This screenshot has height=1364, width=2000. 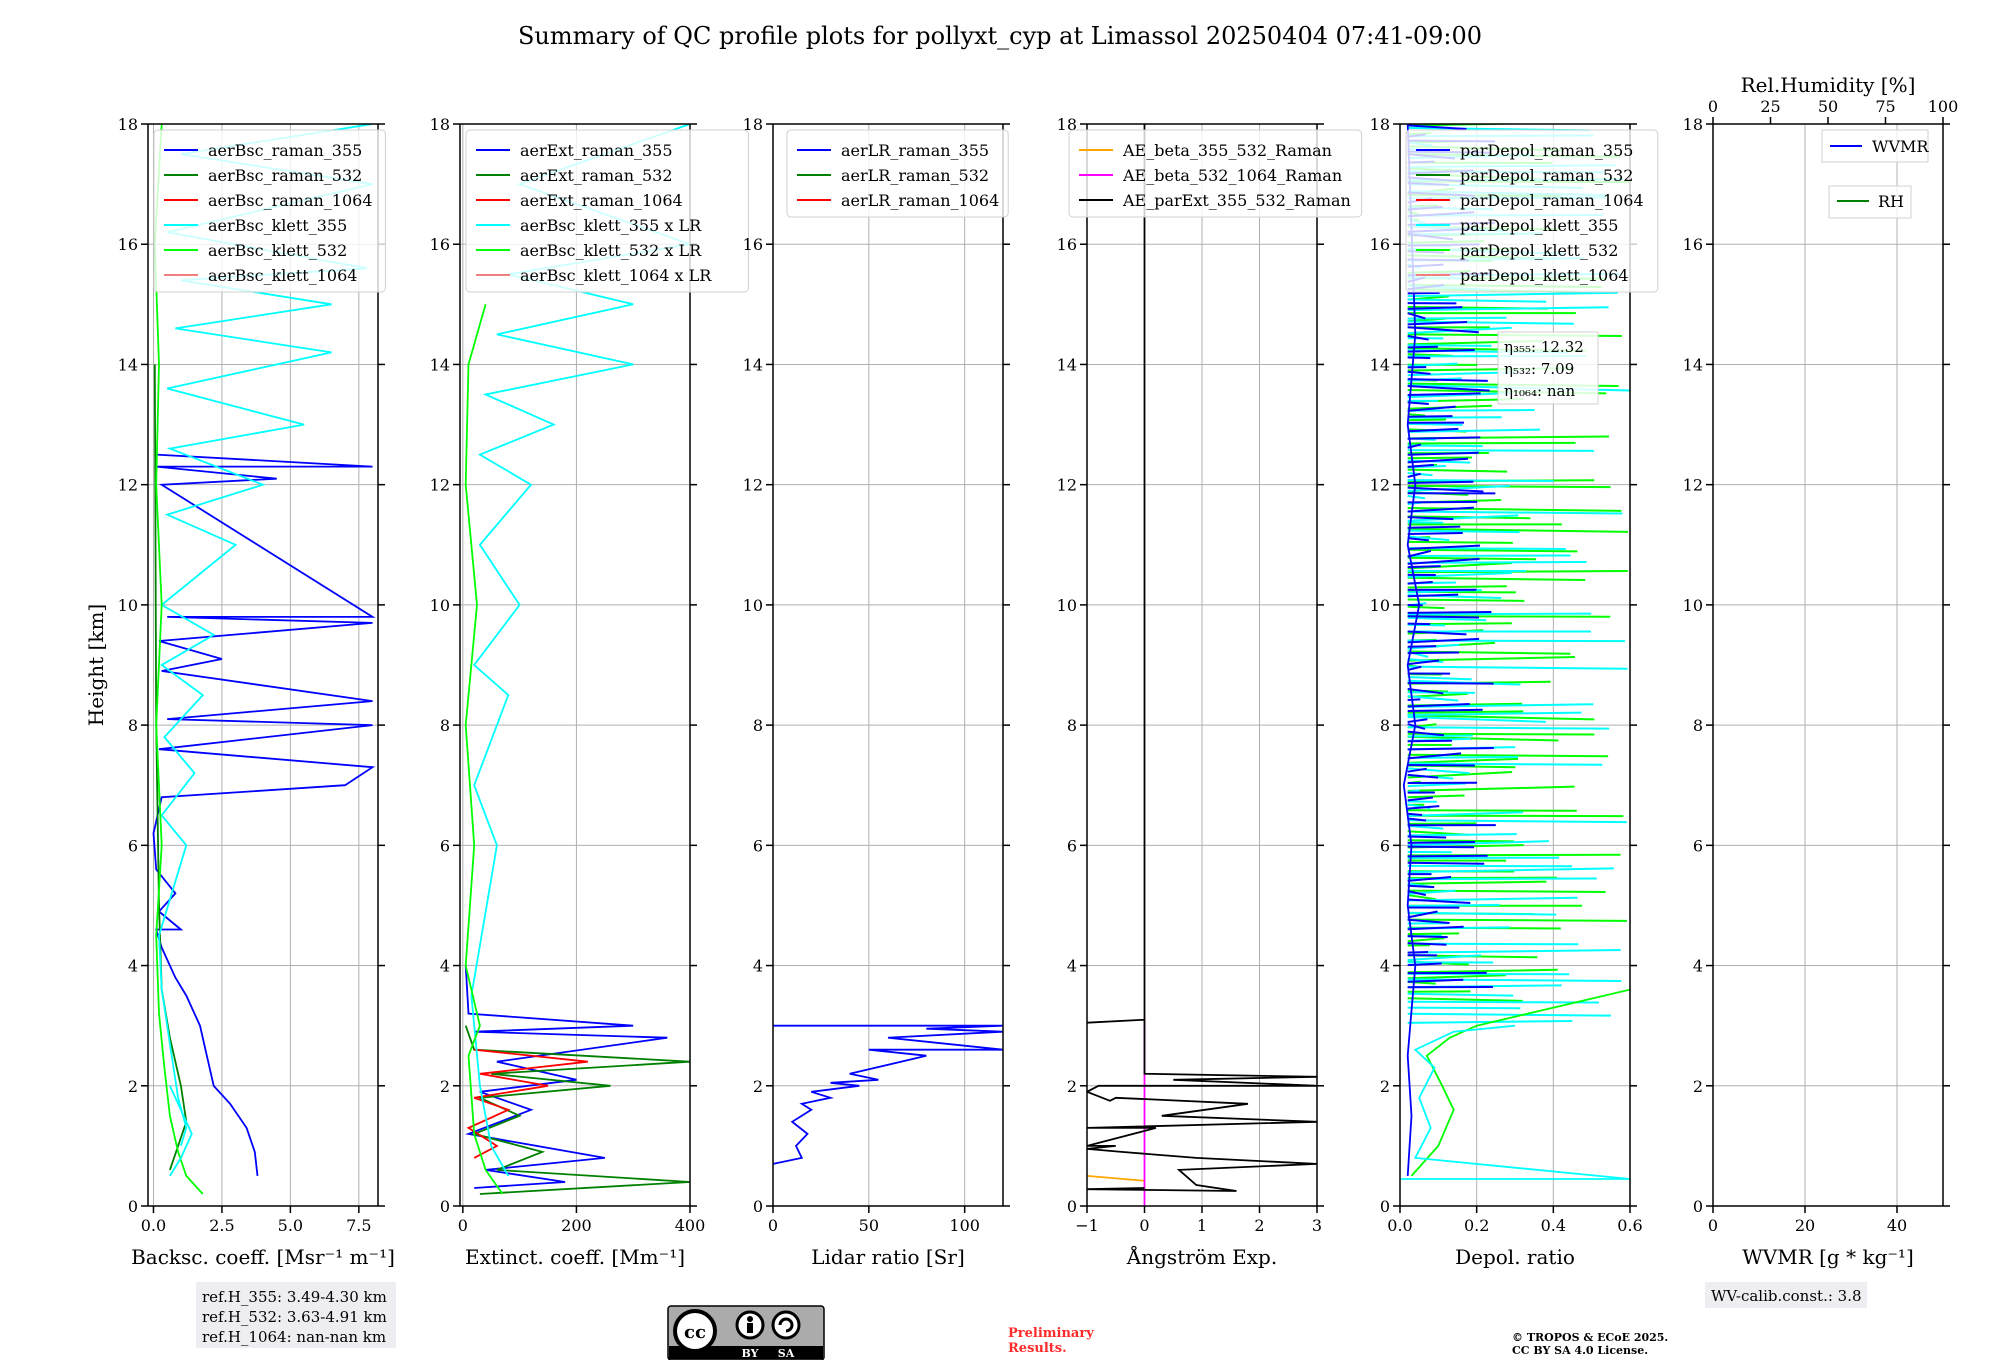 What do you see at coordinates (290, 200) in the screenshot?
I see `legend-label: aerBsc_raman_1064` at bounding box center [290, 200].